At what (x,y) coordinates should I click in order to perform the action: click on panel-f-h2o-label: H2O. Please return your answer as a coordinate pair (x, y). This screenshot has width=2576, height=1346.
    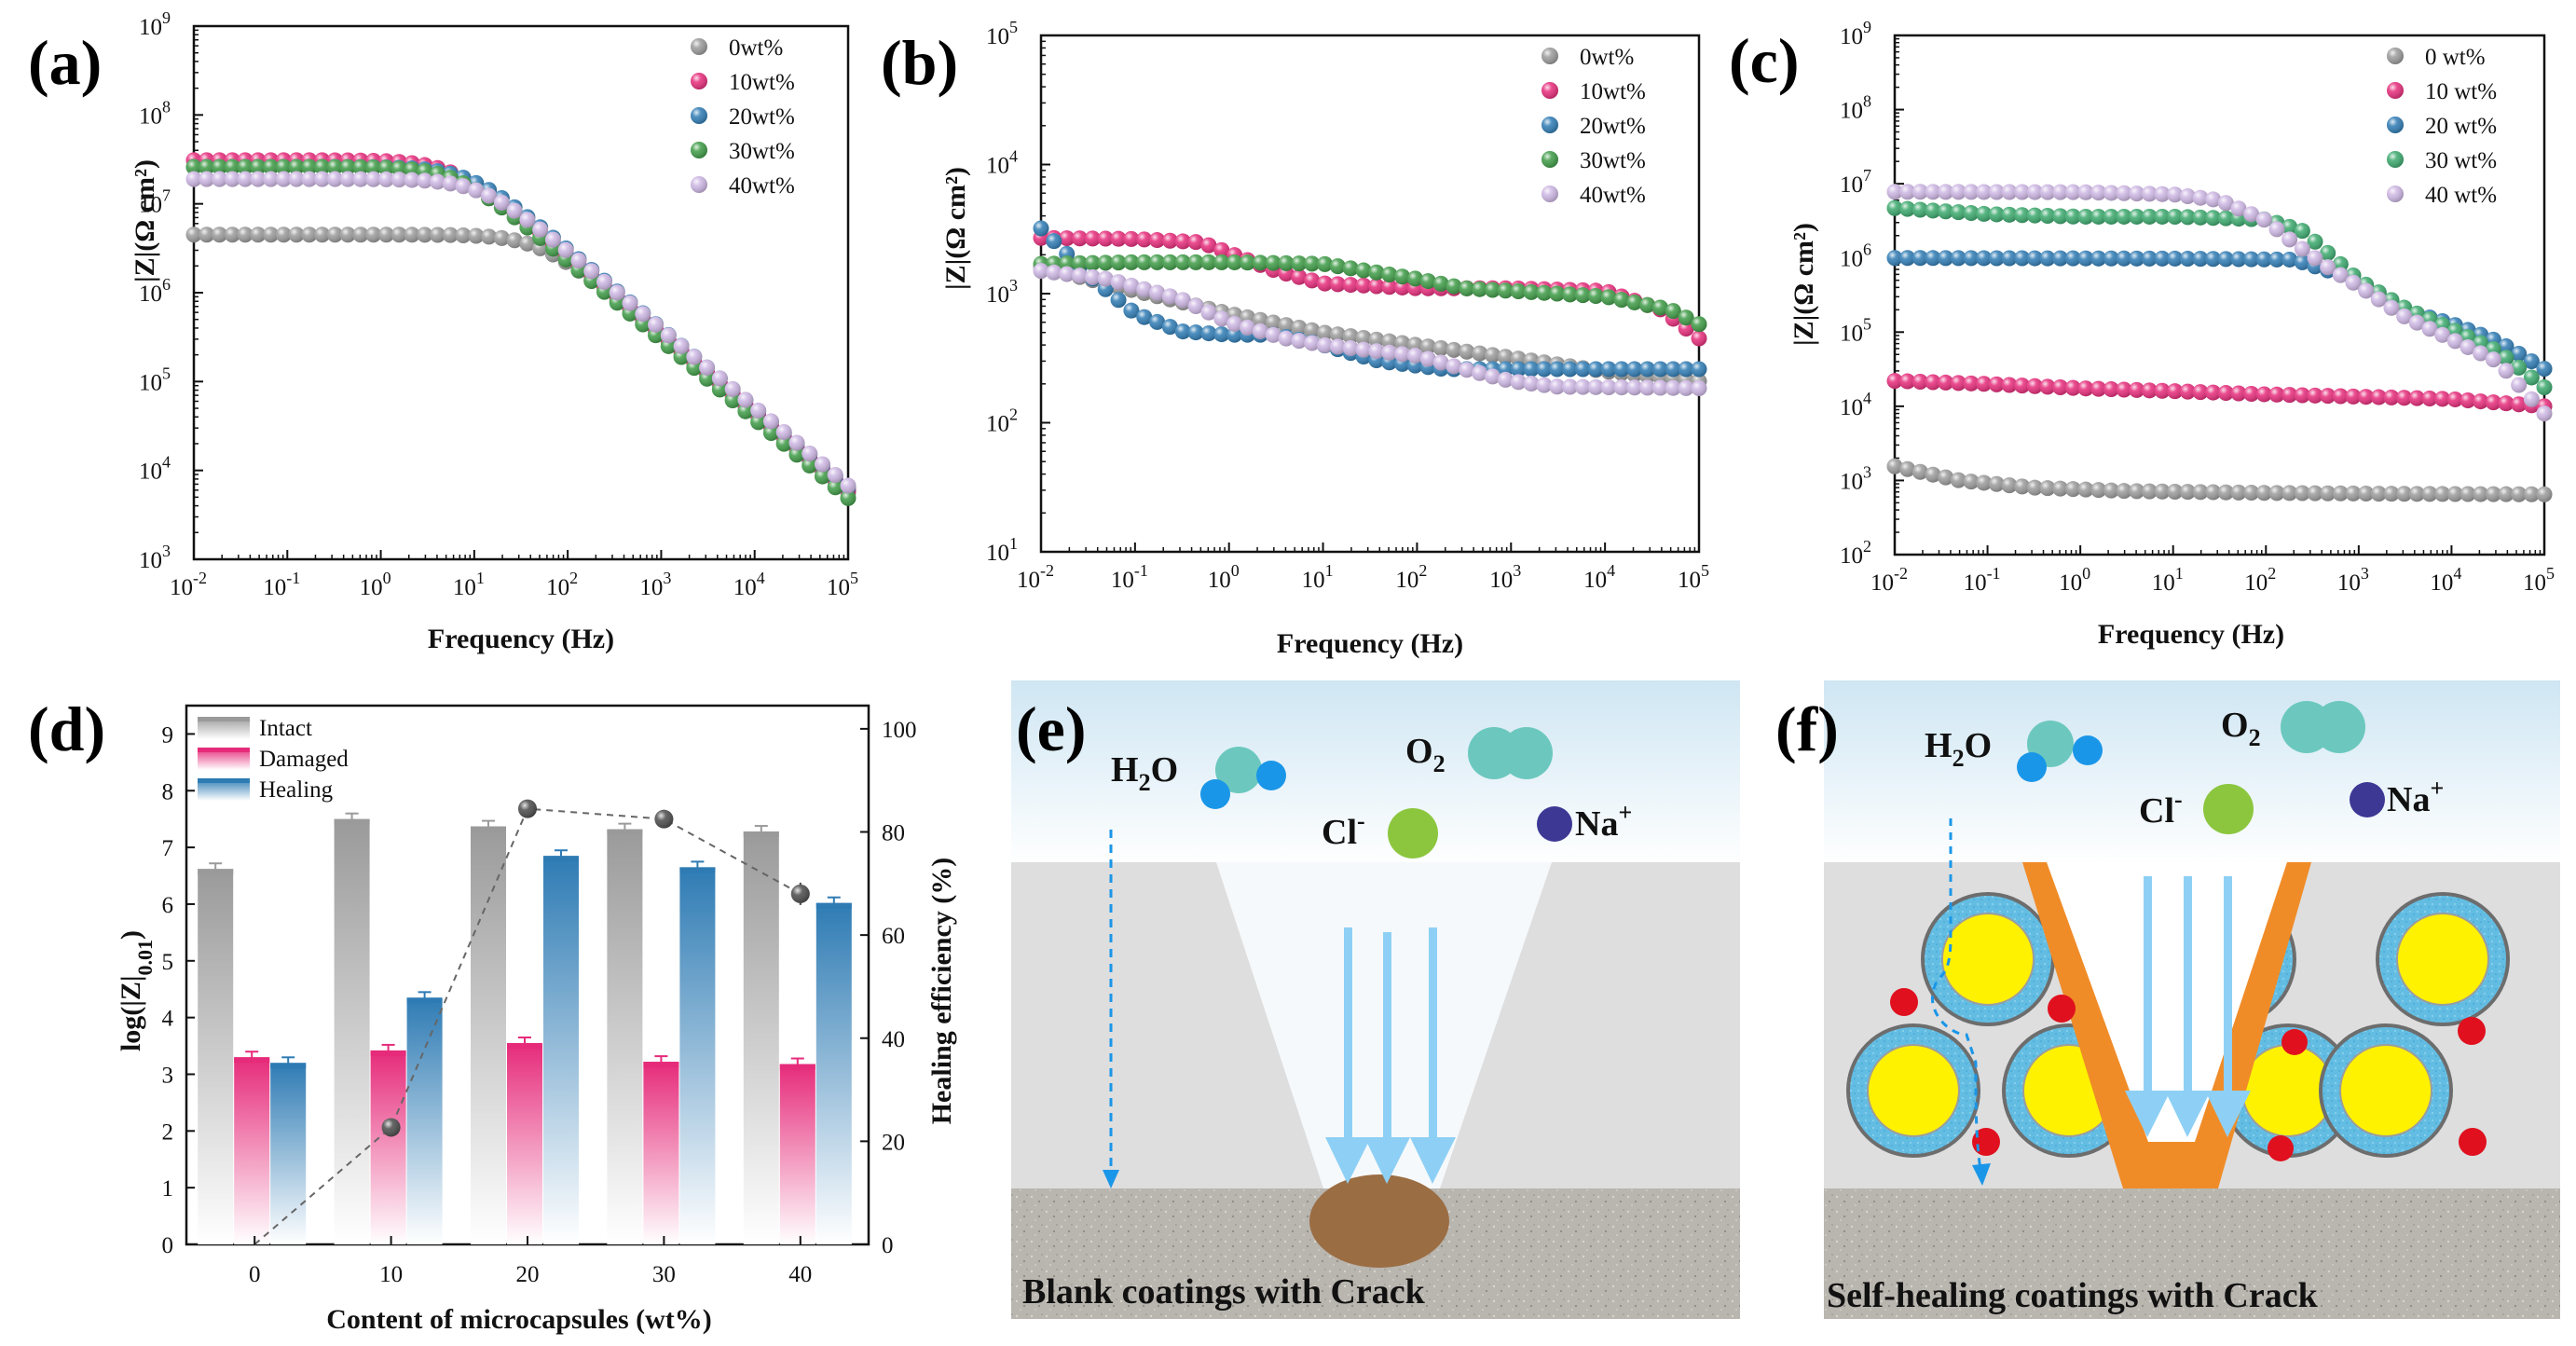
    Looking at the image, I should click on (1958, 749).